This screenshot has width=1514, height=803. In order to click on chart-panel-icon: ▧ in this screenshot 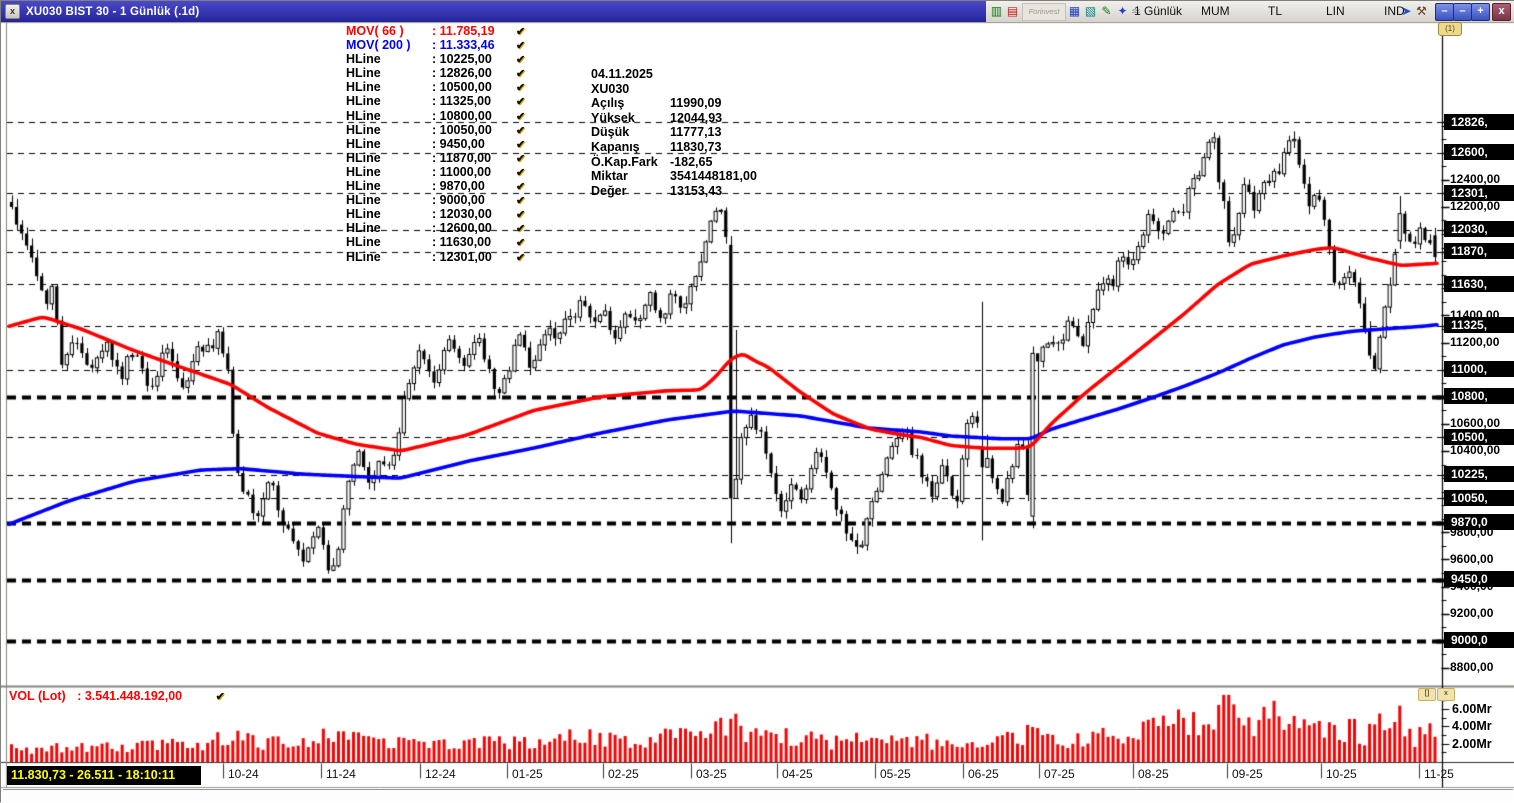, I will do `click(1090, 11)`.